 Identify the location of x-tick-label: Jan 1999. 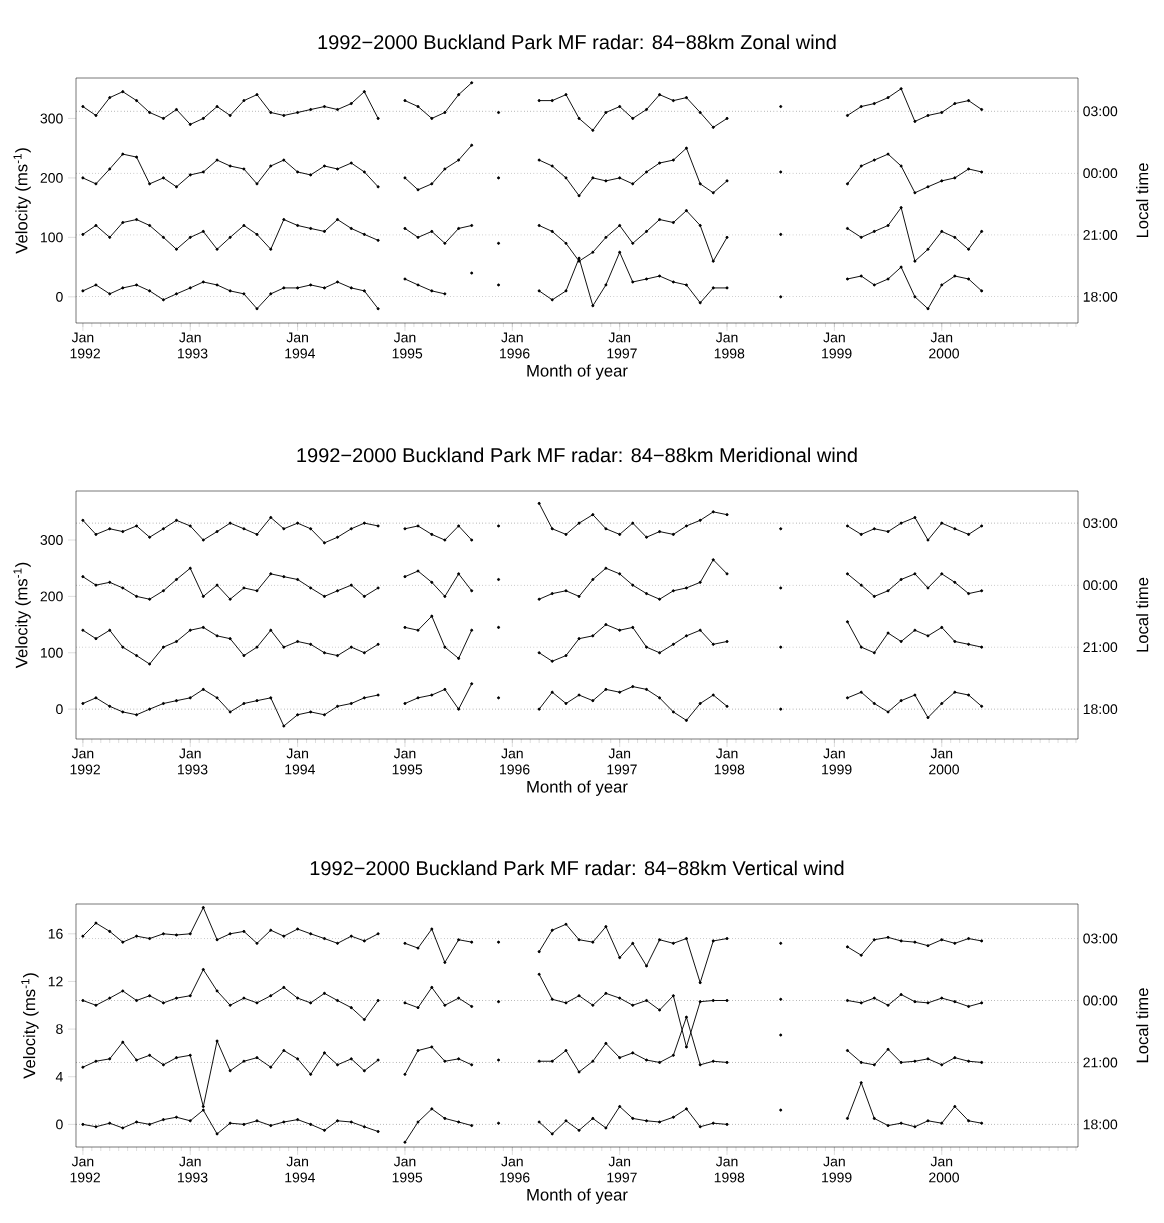
(837, 1169).